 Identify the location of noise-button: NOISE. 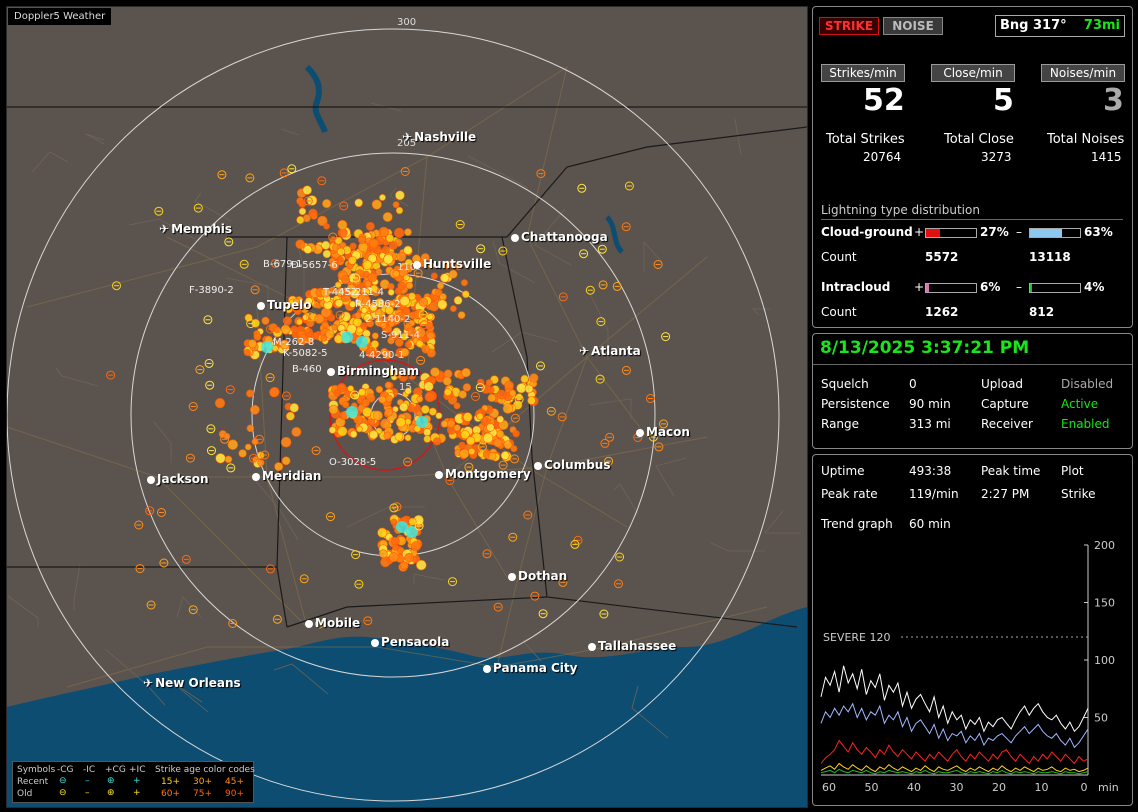
(913, 26).